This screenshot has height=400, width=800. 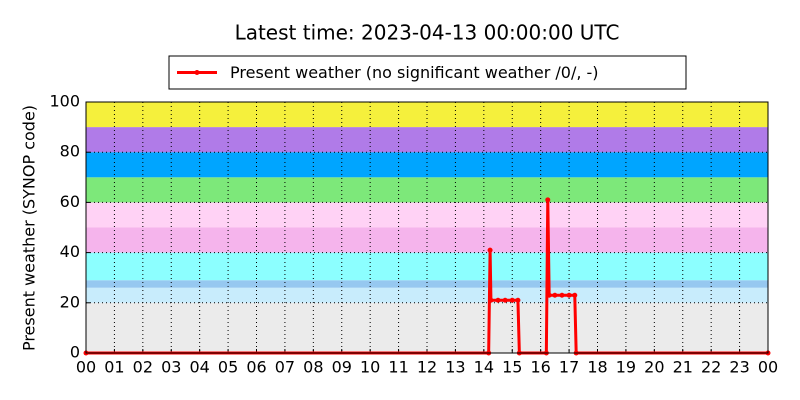 What do you see at coordinates (197, 72) in the screenshot?
I see `legend-marker` at bounding box center [197, 72].